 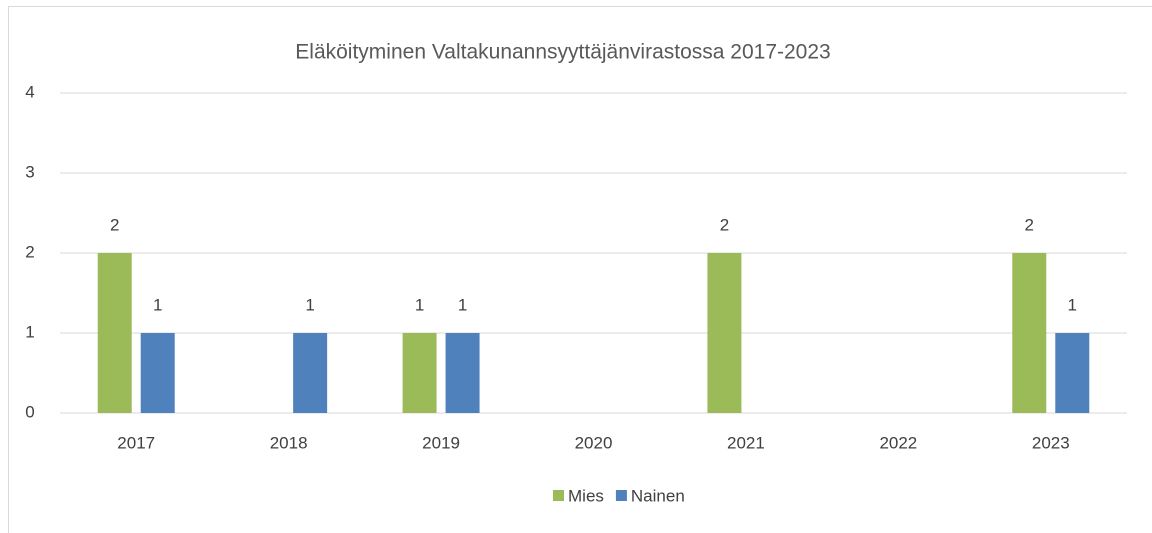 What do you see at coordinates (136, 442) in the screenshot?
I see `x-tick-label: 2017` at bounding box center [136, 442].